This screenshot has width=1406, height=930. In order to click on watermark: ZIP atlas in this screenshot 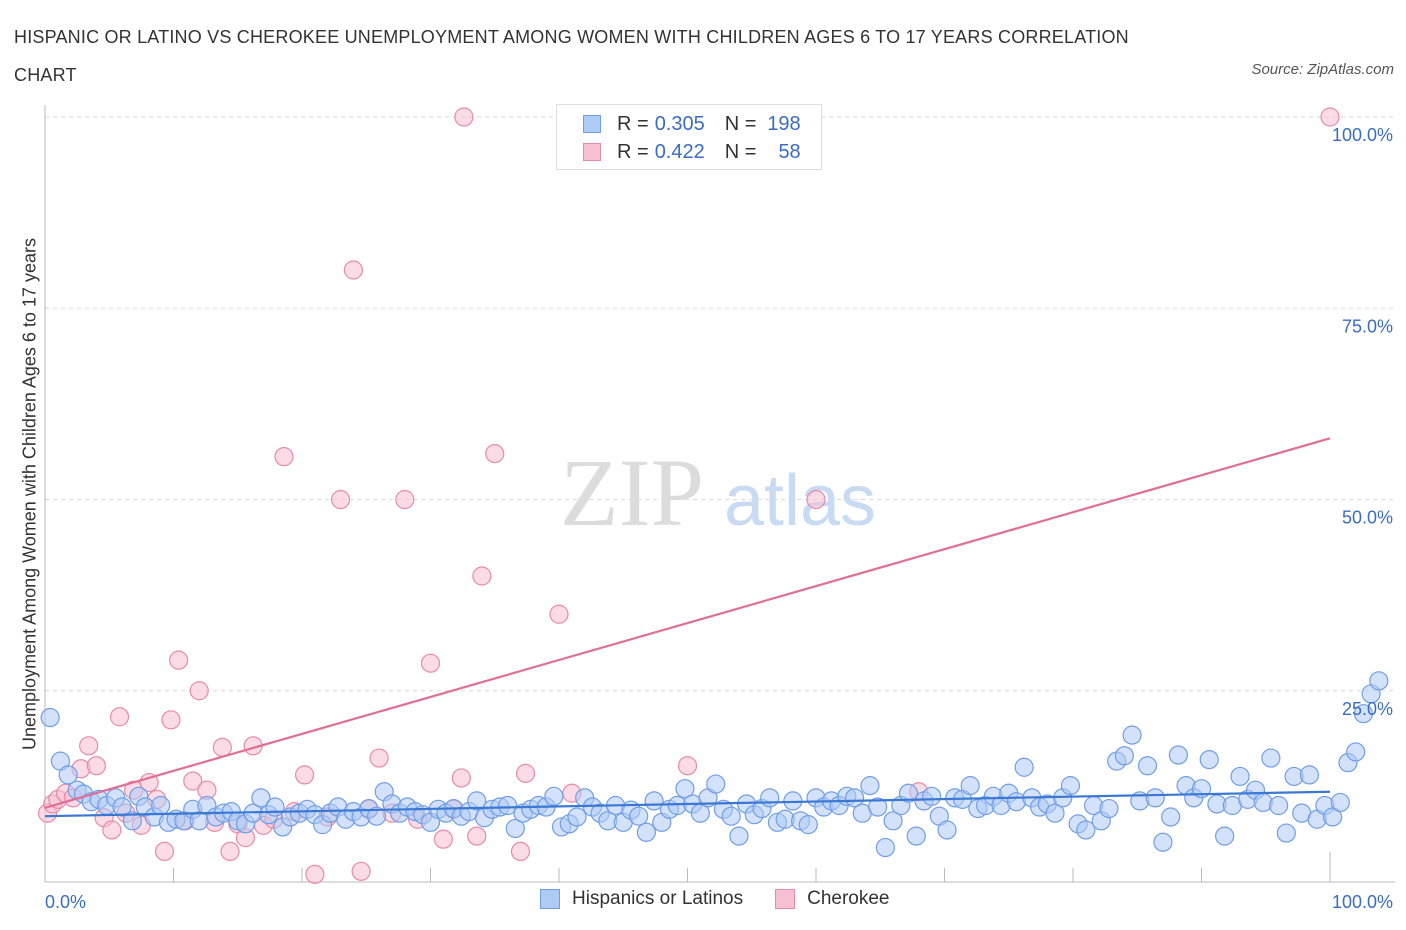, I will do `click(718, 492)`.